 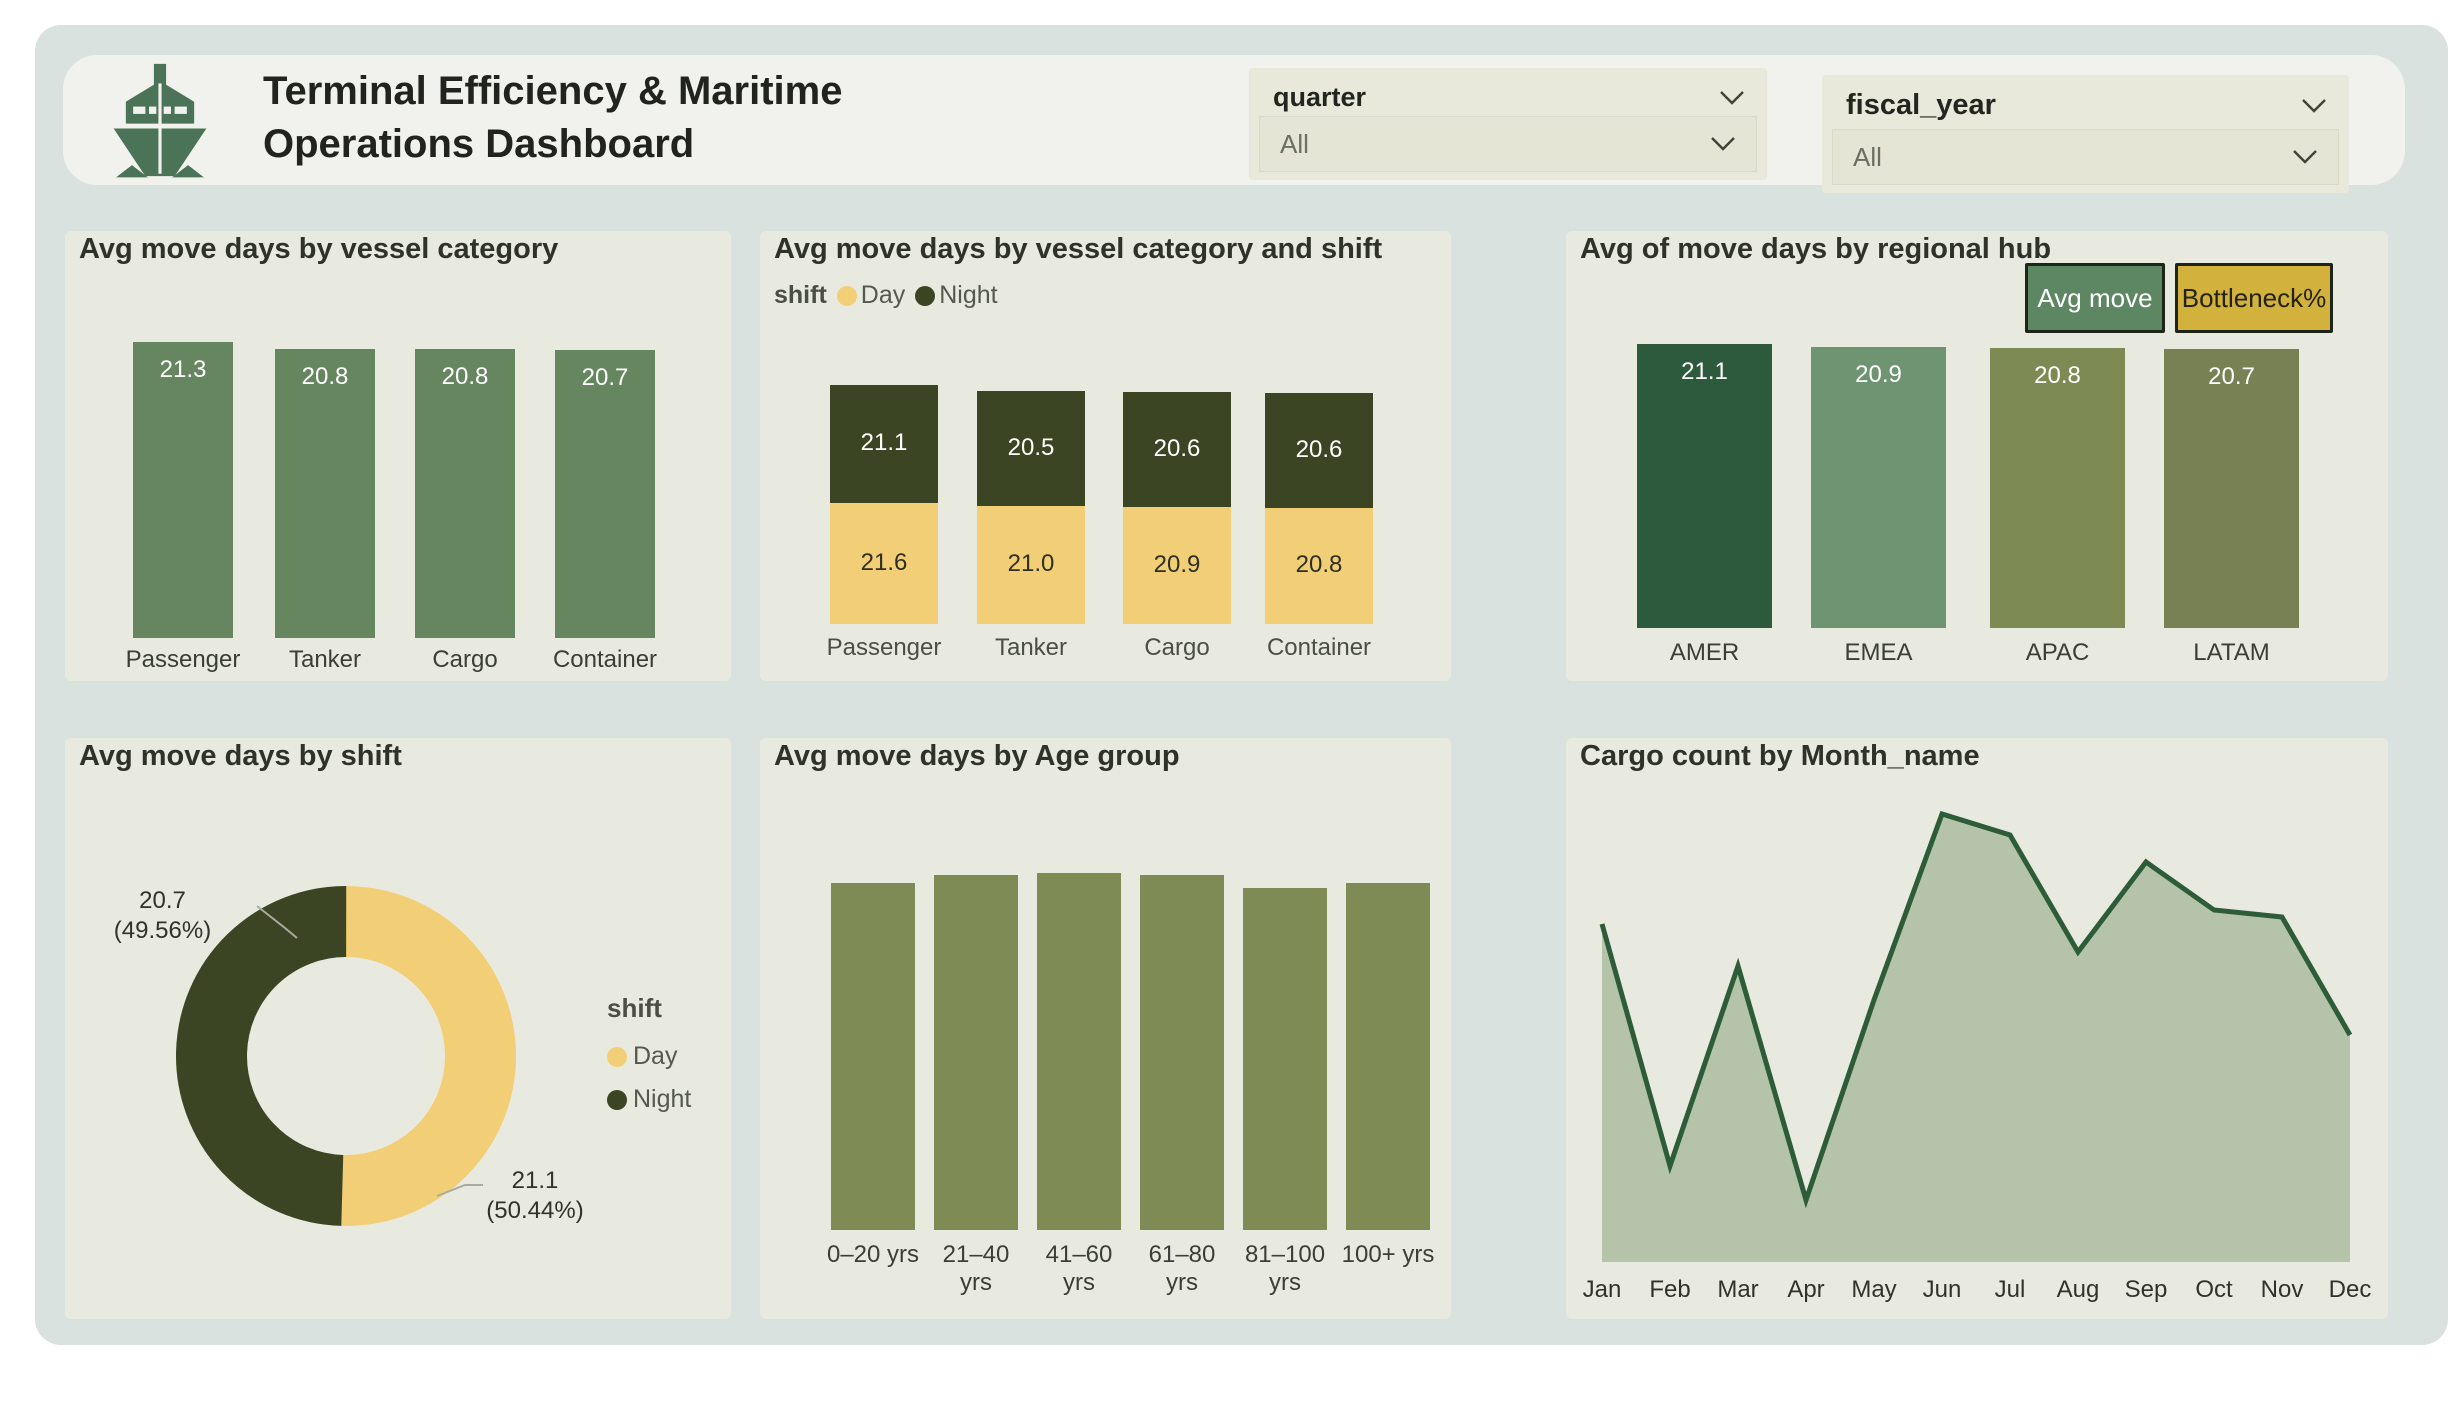 I want to click on stacked-bar-night-tanker: 20.5, so click(x=1031, y=448).